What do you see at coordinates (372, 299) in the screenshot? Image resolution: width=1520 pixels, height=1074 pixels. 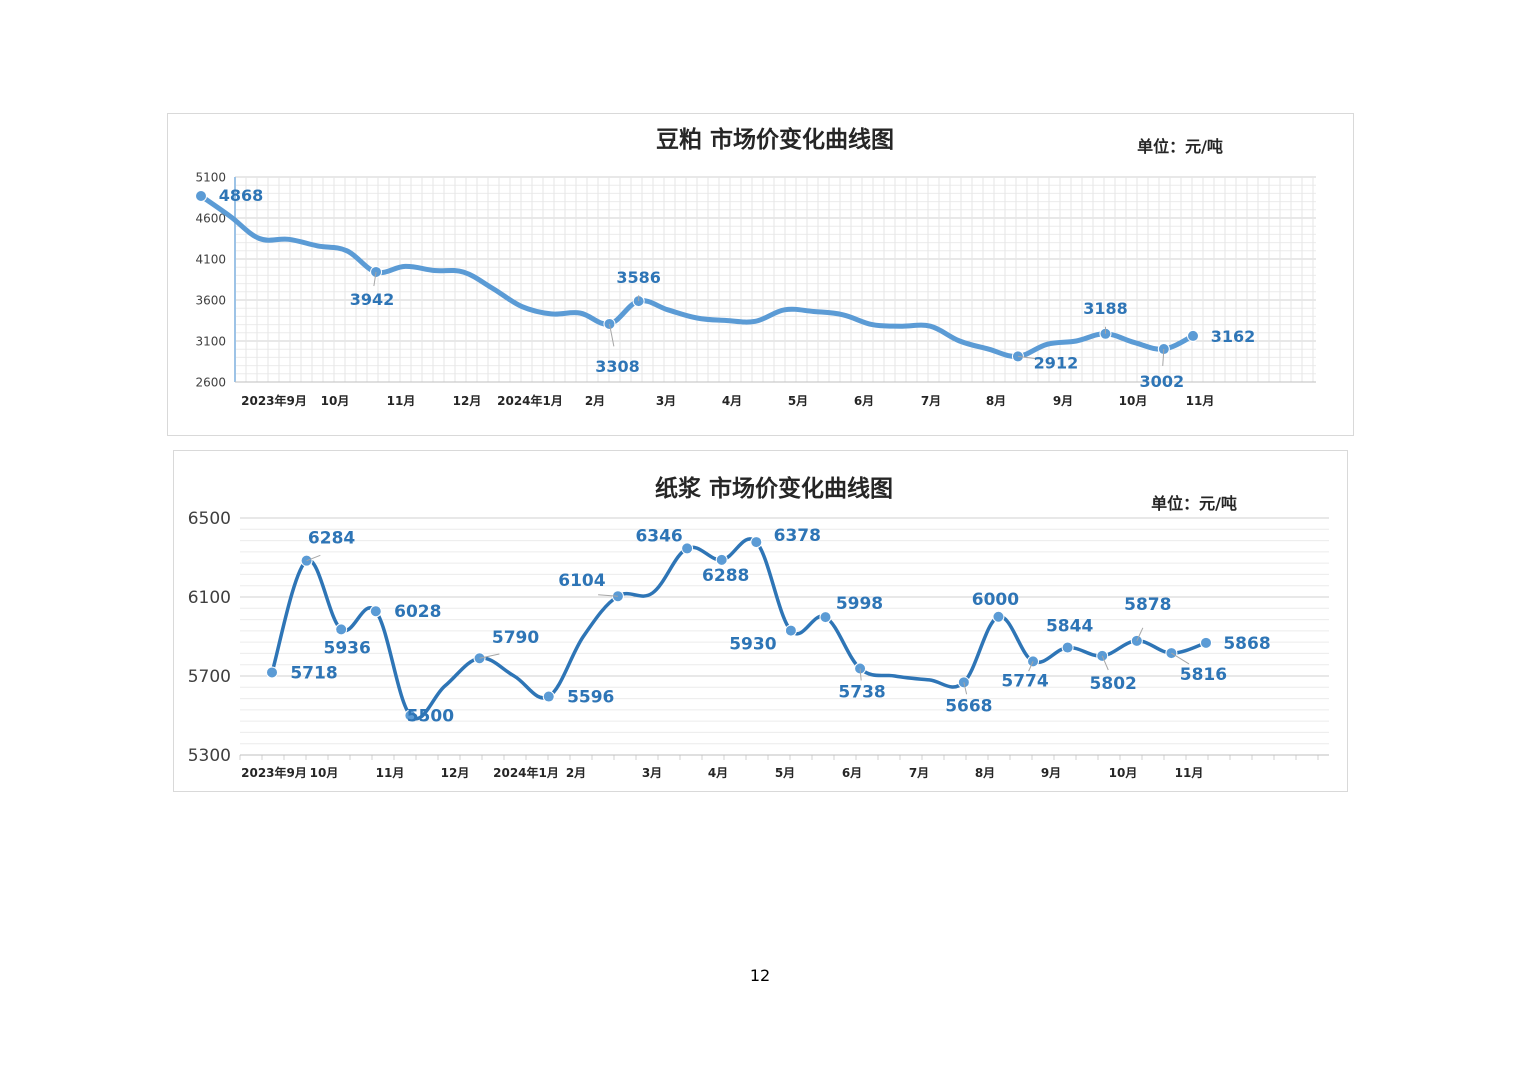 I see `data-label: 3942` at bounding box center [372, 299].